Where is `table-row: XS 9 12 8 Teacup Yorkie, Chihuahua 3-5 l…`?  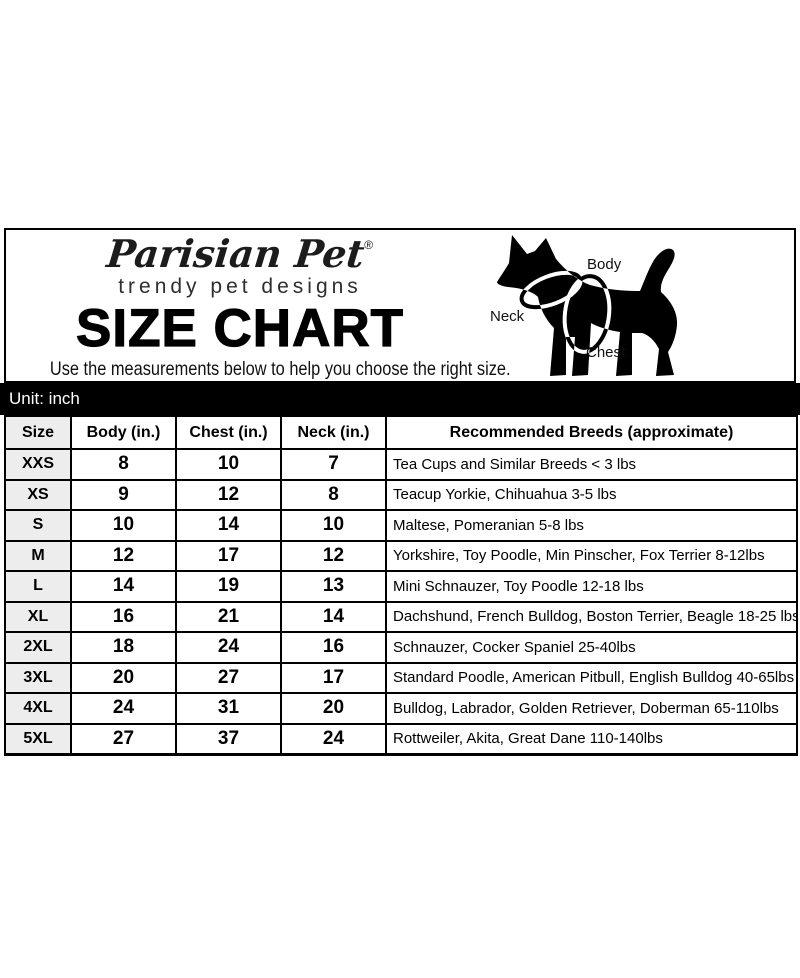
table-row: XS 9 12 8 Teacup Yorkie, Chihuahua 3-5 l… is located at coordinates (401, 494).